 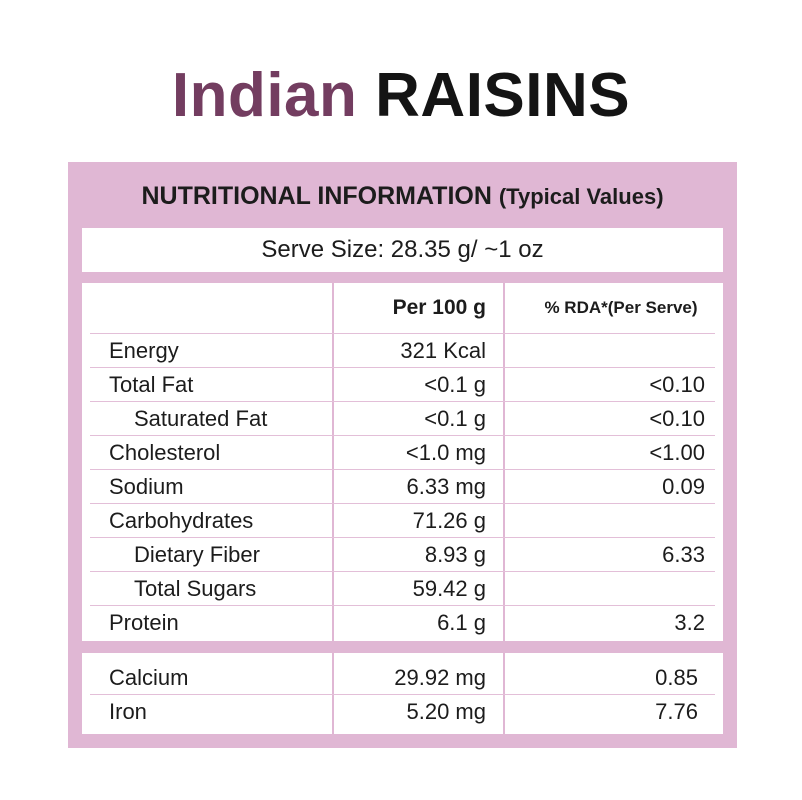 What do you see at coordinates (181, 520) in the screenshot?
I see `nutrient-name: Carbohydrates` at bounding box center [181, 520].